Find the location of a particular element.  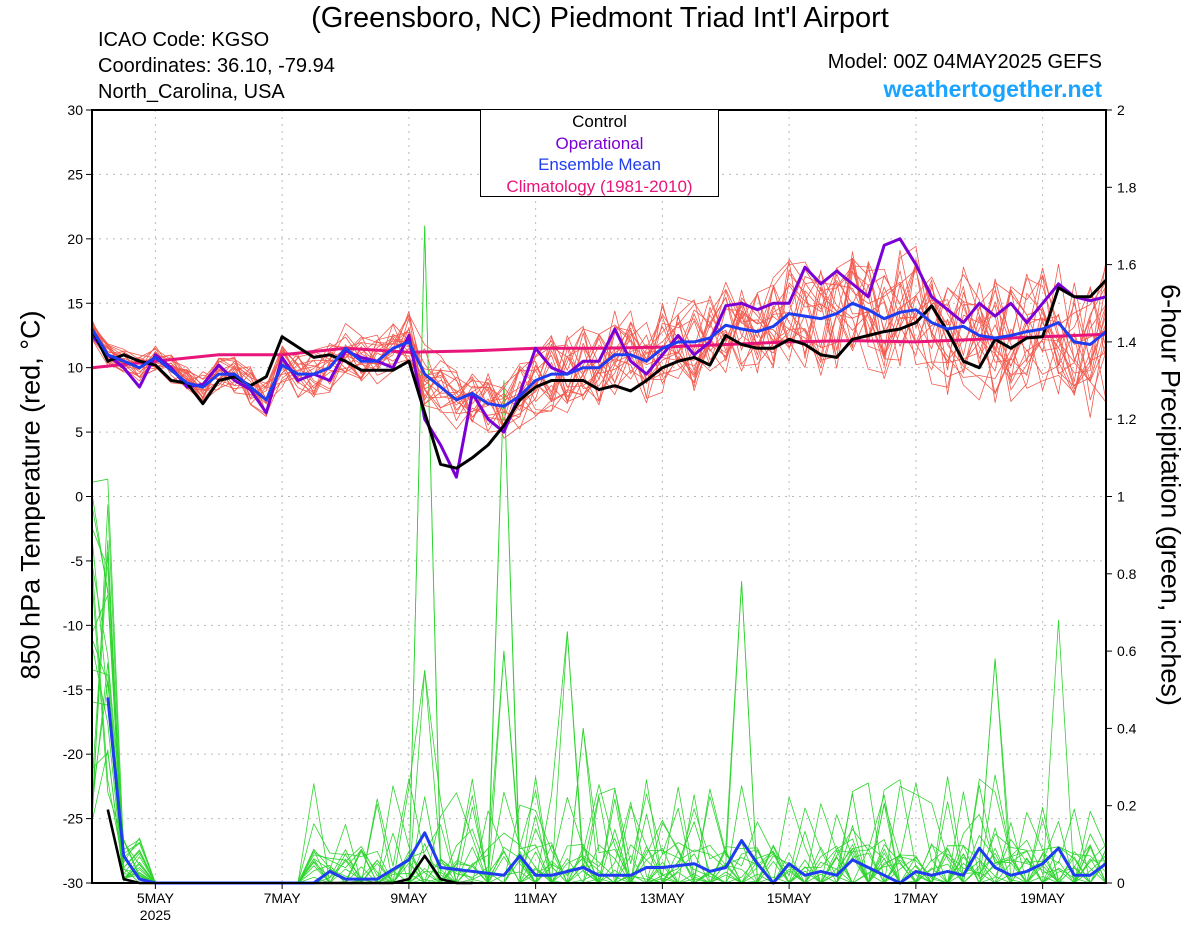

website-link: weathertogether.net is located at coordinates (992, 89).